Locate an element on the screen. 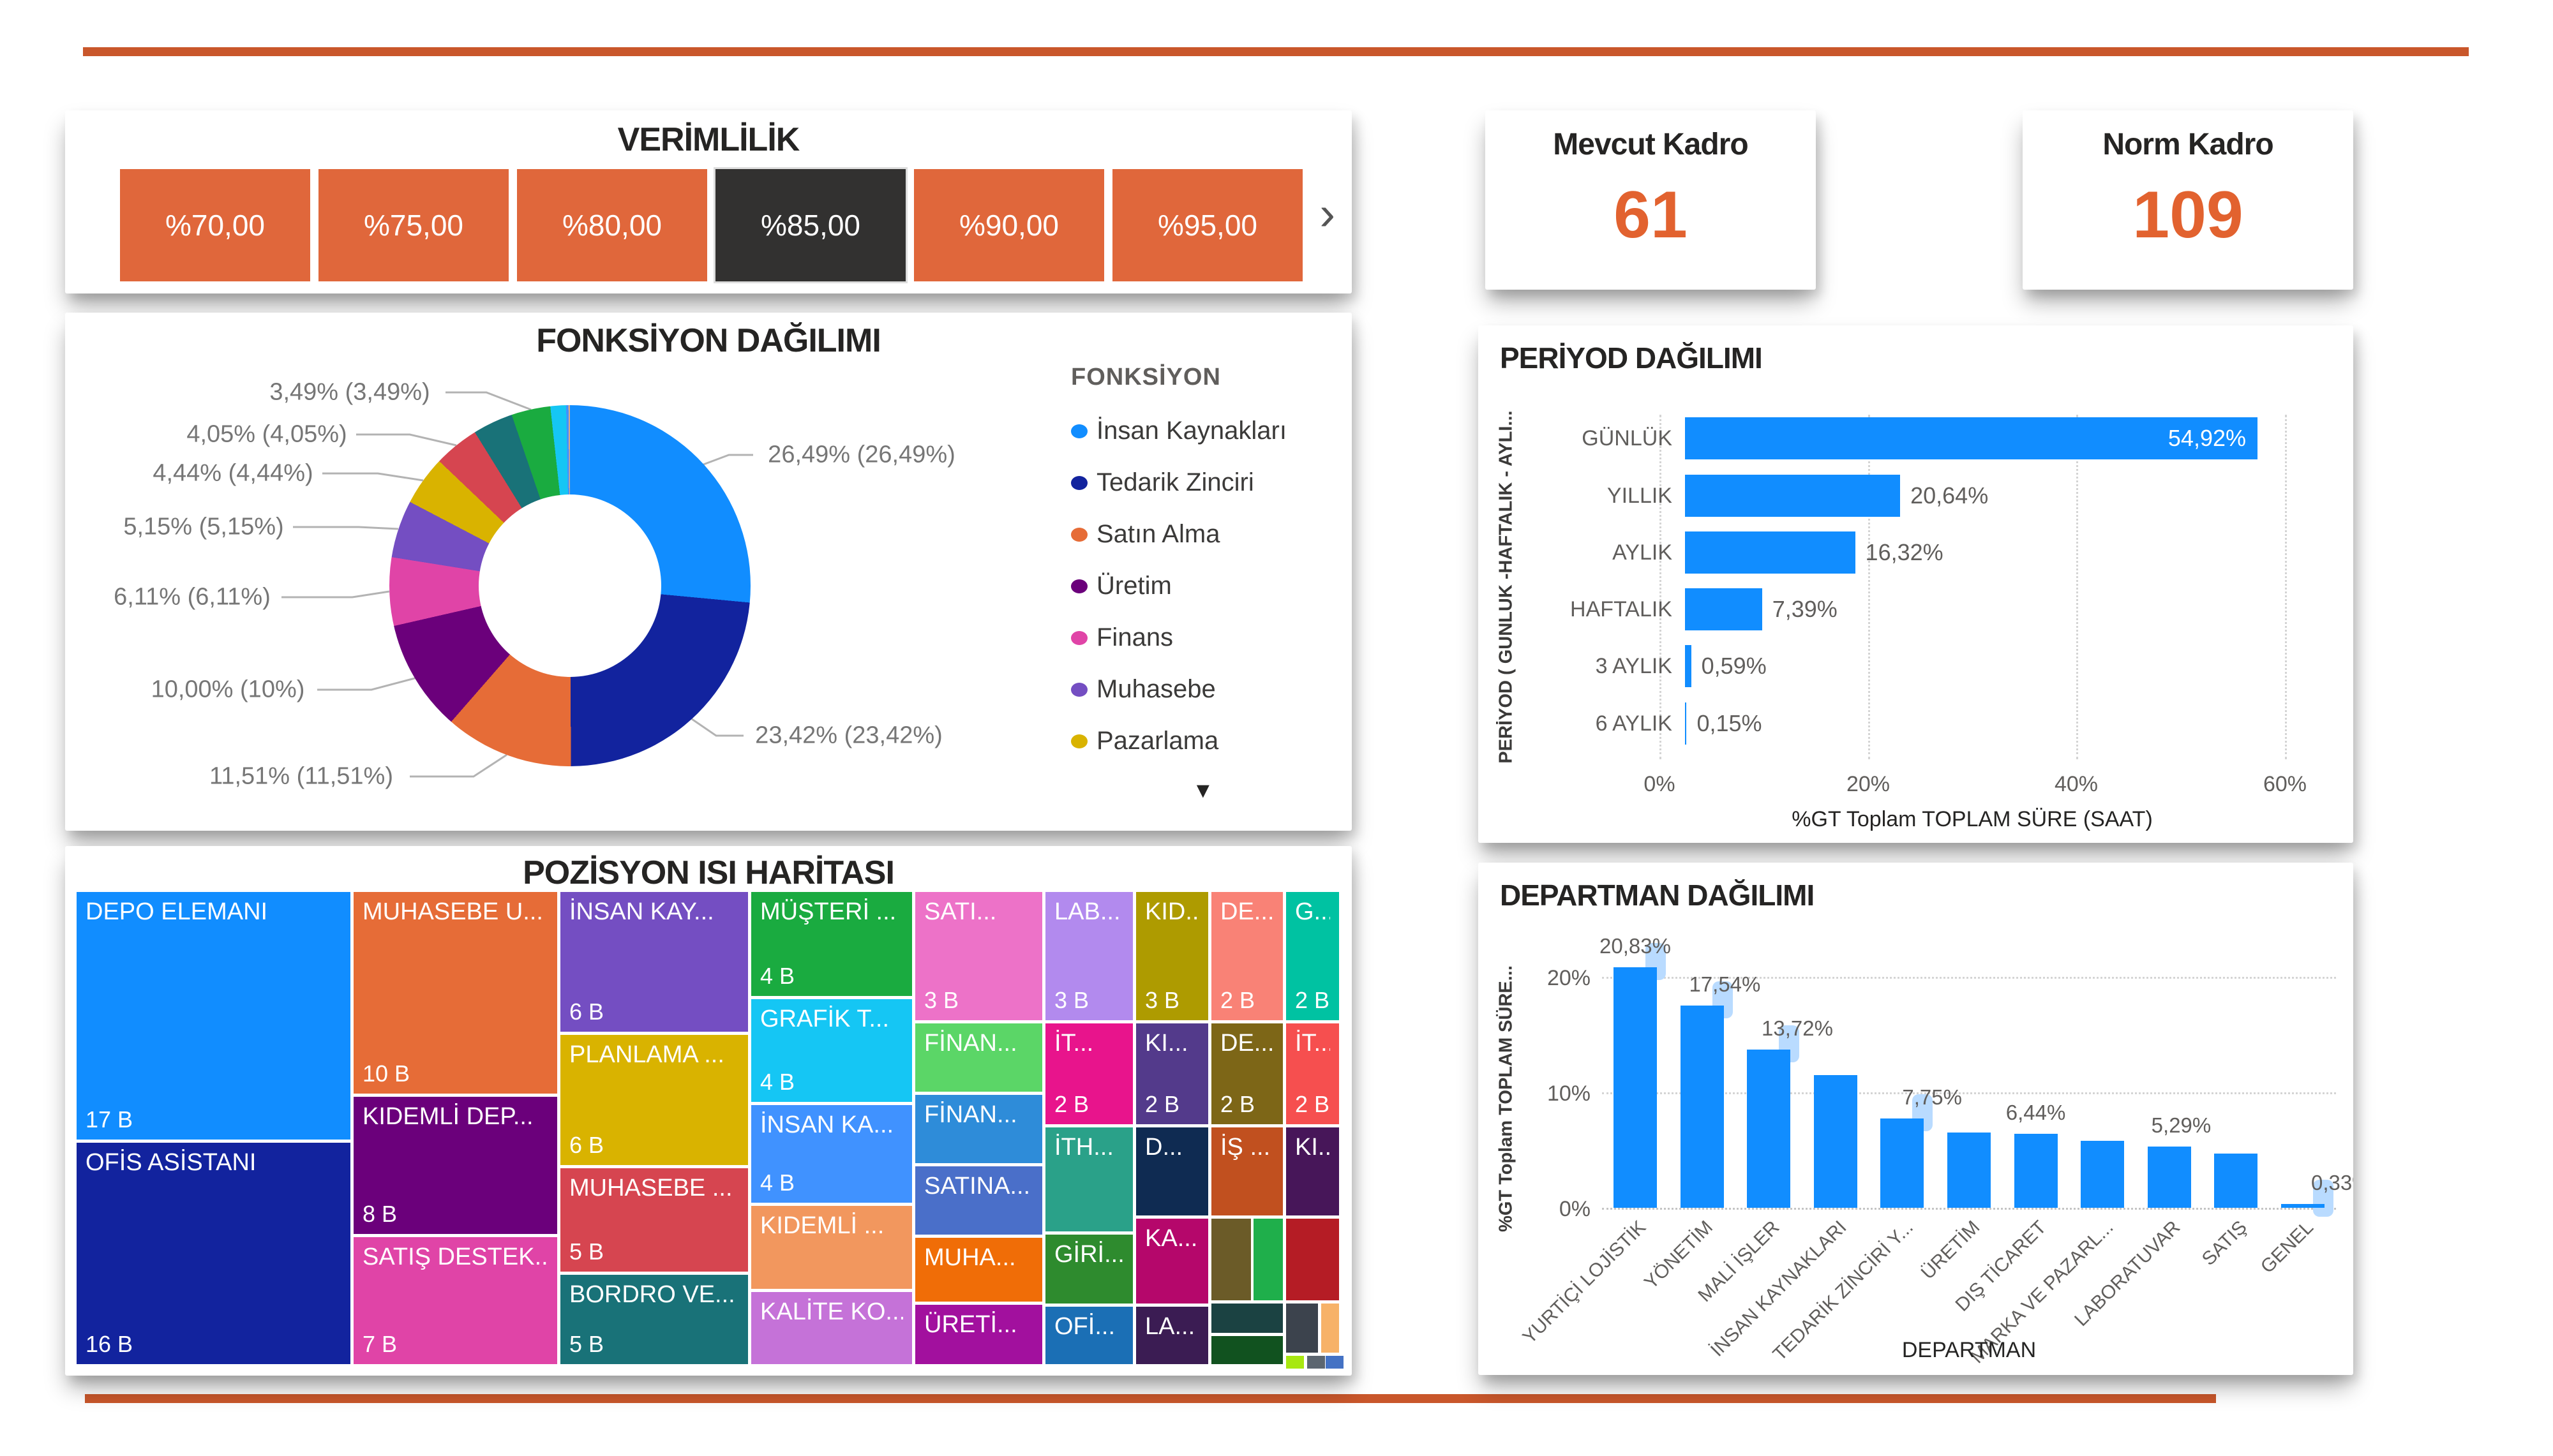 The height and width of the screenshot is (1456, 2553). bar-aylik is located at coordinates (1770, 552).